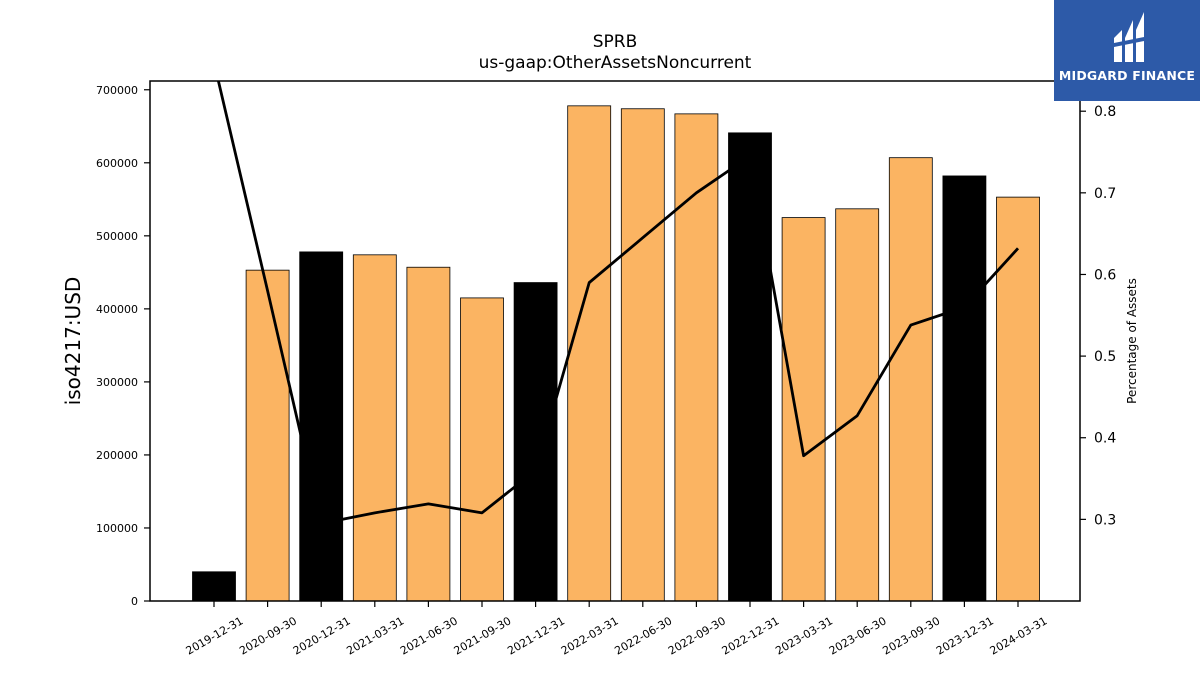 Image resolution: width=1200 pixels, height=675 pixels. Describe the element at coordinates (697, 635) in the screenshot. I see `x-tick-label: 2022-09-30` at that location.